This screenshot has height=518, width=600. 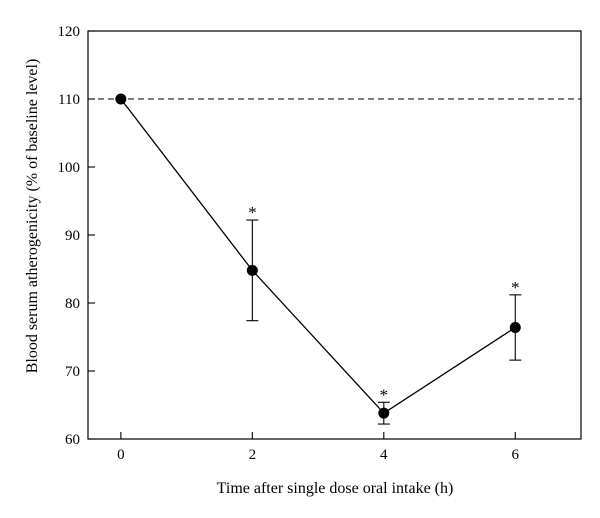 What do you see at coordinates (72, 236) in the screenshot?
I see `y-tick-label: 90` at bounding box center [72, 236].